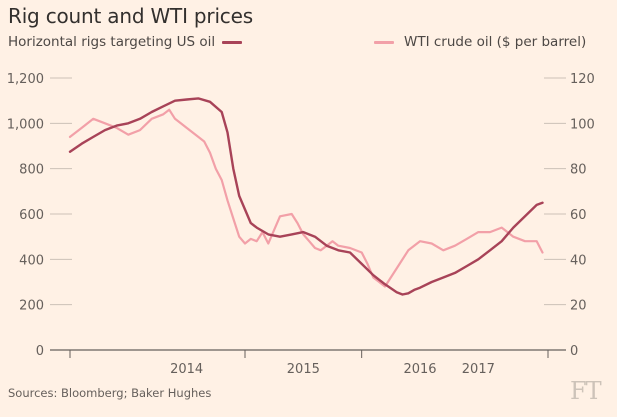 Image resolution: width=617 pixels, height=417 pixels. What do you see at coordinates (574, 351) in the screenshot?
I see `right-tick-label: 0` at bounding box center [574, 351].